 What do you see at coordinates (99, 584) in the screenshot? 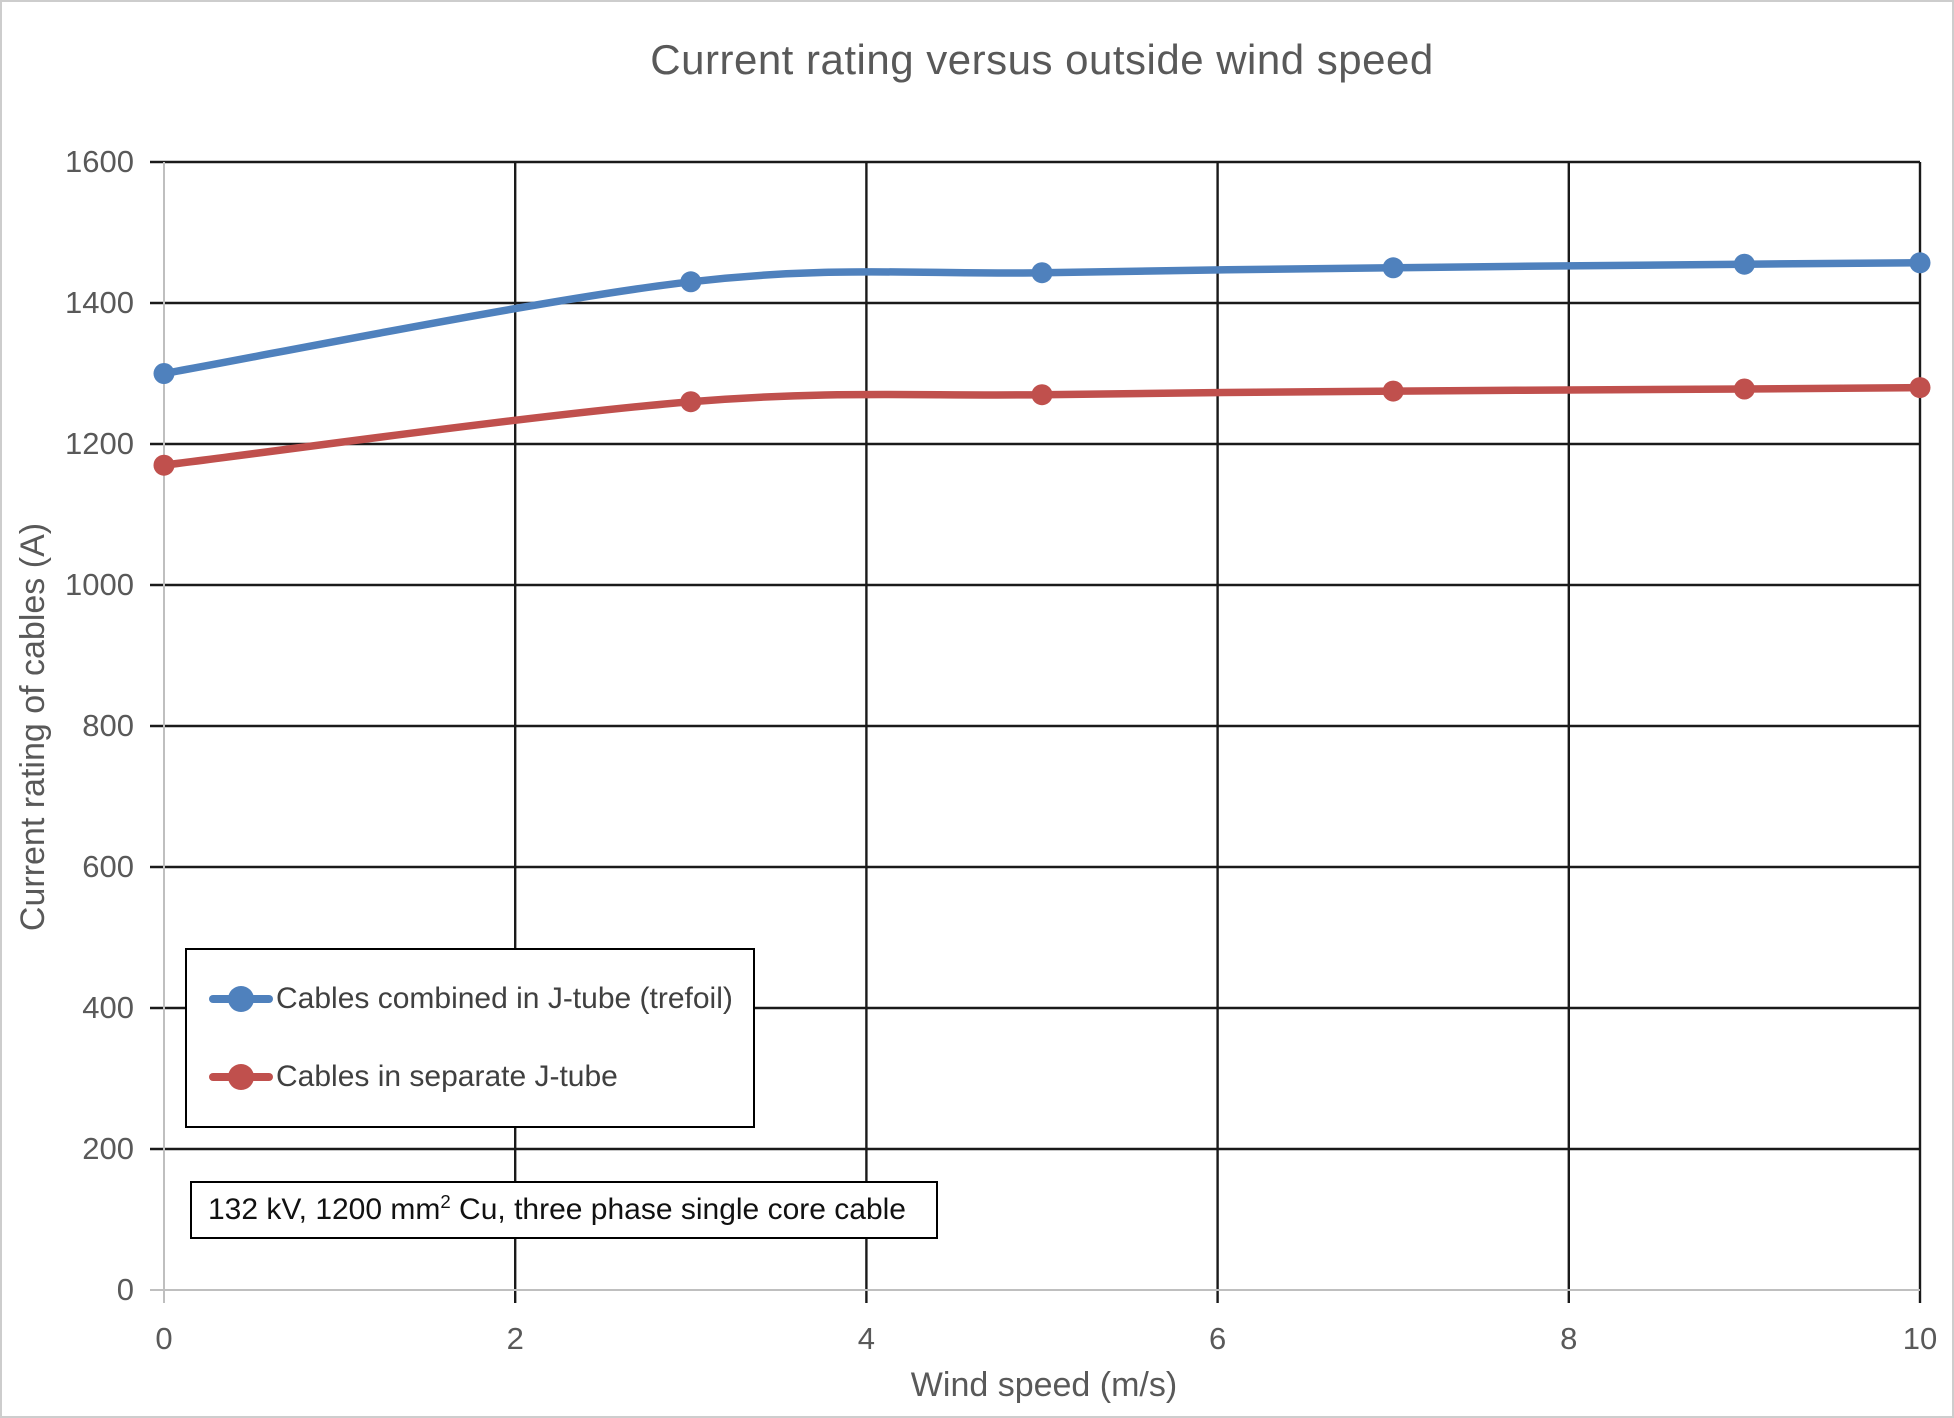
I see `y-axis-tick-label: 1000` at bounding box center [99, 584].